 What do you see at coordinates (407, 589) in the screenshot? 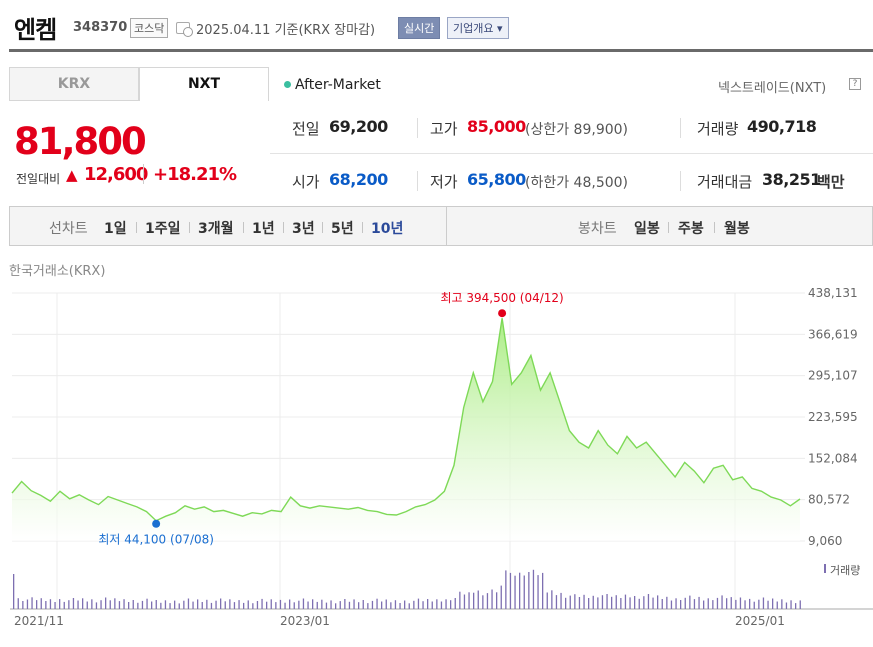
I see `volume-bars` at bounding box center [407, 589].